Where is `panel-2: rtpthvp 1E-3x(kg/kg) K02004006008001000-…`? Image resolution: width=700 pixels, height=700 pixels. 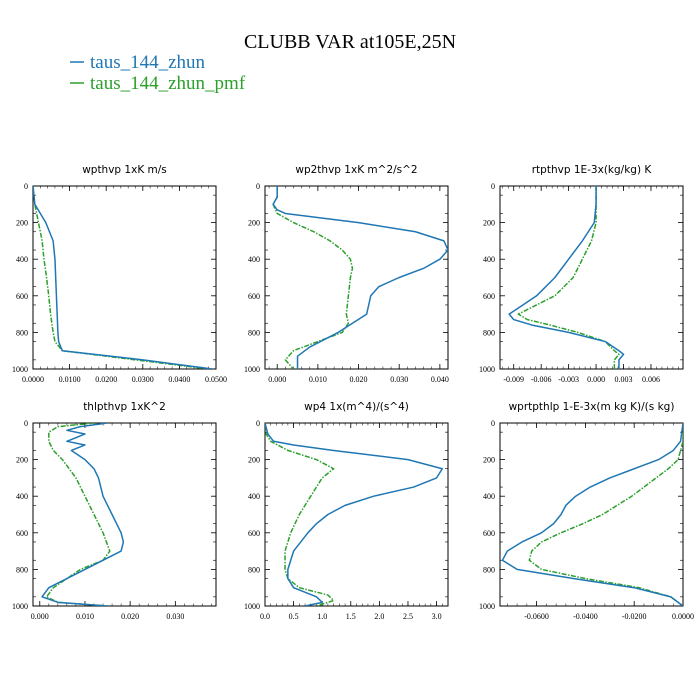
panel-2: rtpthvp 1E-3x(kg/kg) K02004006008001000-… is located at coordinates (581, 274).